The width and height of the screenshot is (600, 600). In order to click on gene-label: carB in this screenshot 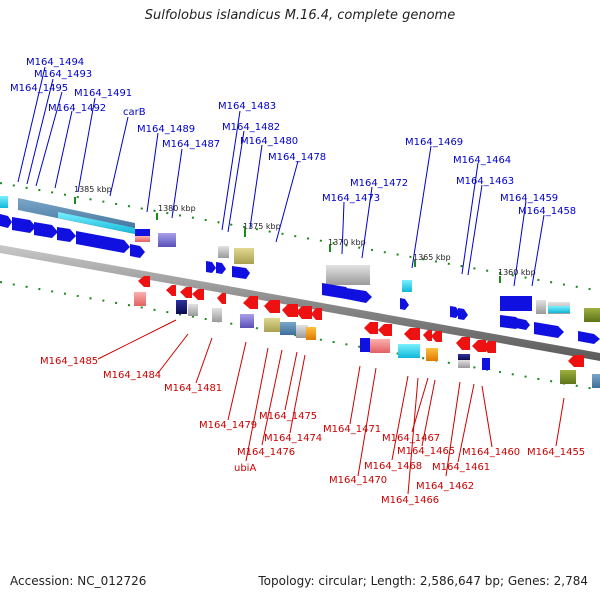, I will do `click(134, 112)`.